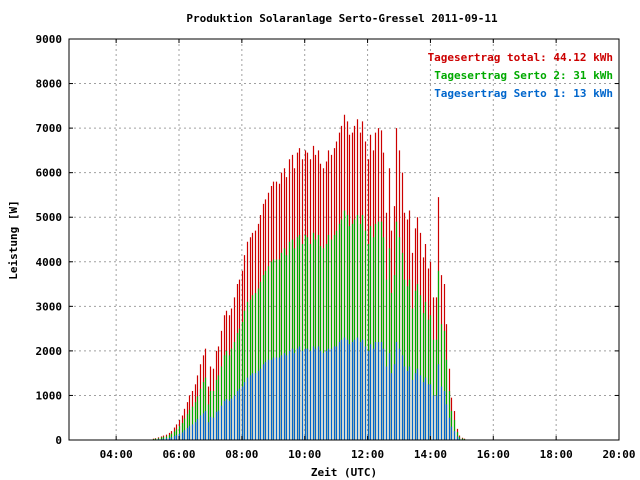 This screenshot has height=480, width=640. Describe the element at coordinates (49, 128) in the screenshot. I see `y-tick-label: 7000` at that location.